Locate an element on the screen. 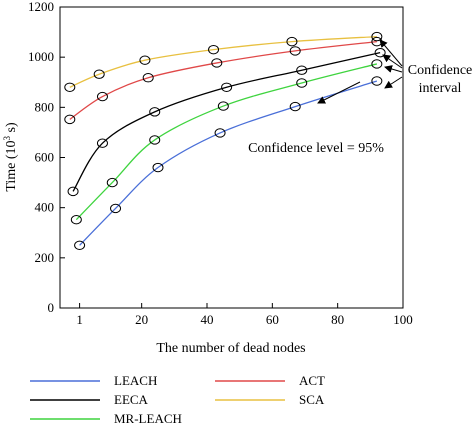  y-axis-title-main: Time (10 is located at coordinates (11, 165).